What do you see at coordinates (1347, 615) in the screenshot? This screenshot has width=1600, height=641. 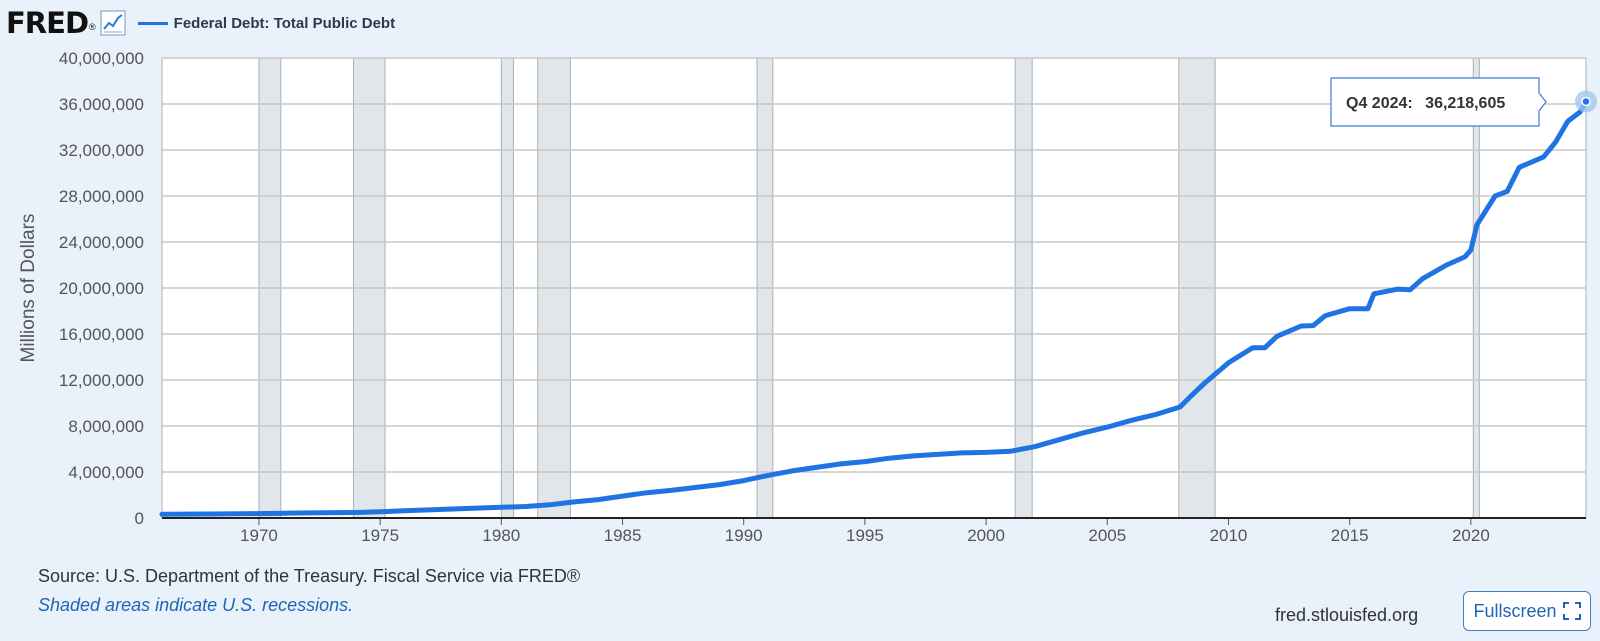 I see `site-url: fred.stlouisfed.org` at bounding box center [1347, 615].